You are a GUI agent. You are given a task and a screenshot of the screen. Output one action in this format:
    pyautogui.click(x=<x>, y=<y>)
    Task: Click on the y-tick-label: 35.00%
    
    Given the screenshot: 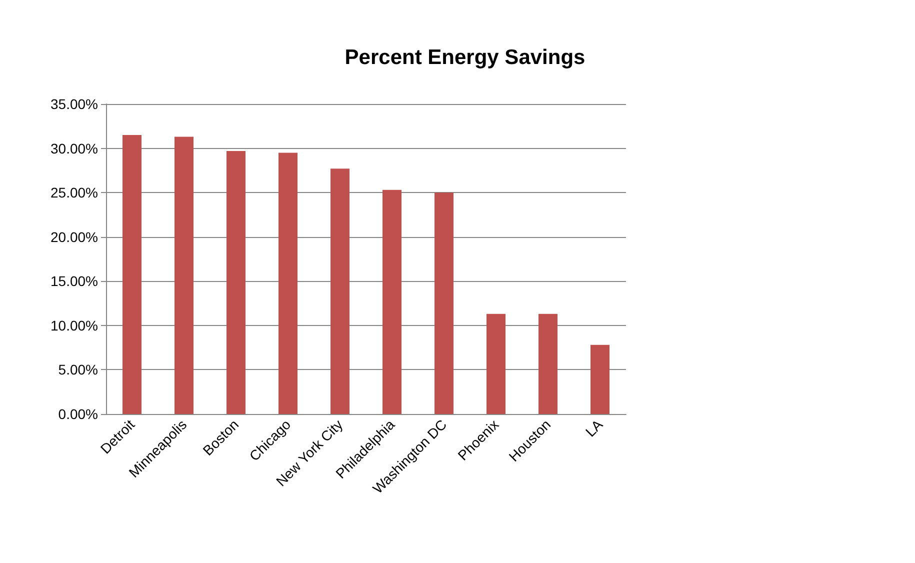 What is the action you would take?
    pyautogui.click(x=74, y=104)
    